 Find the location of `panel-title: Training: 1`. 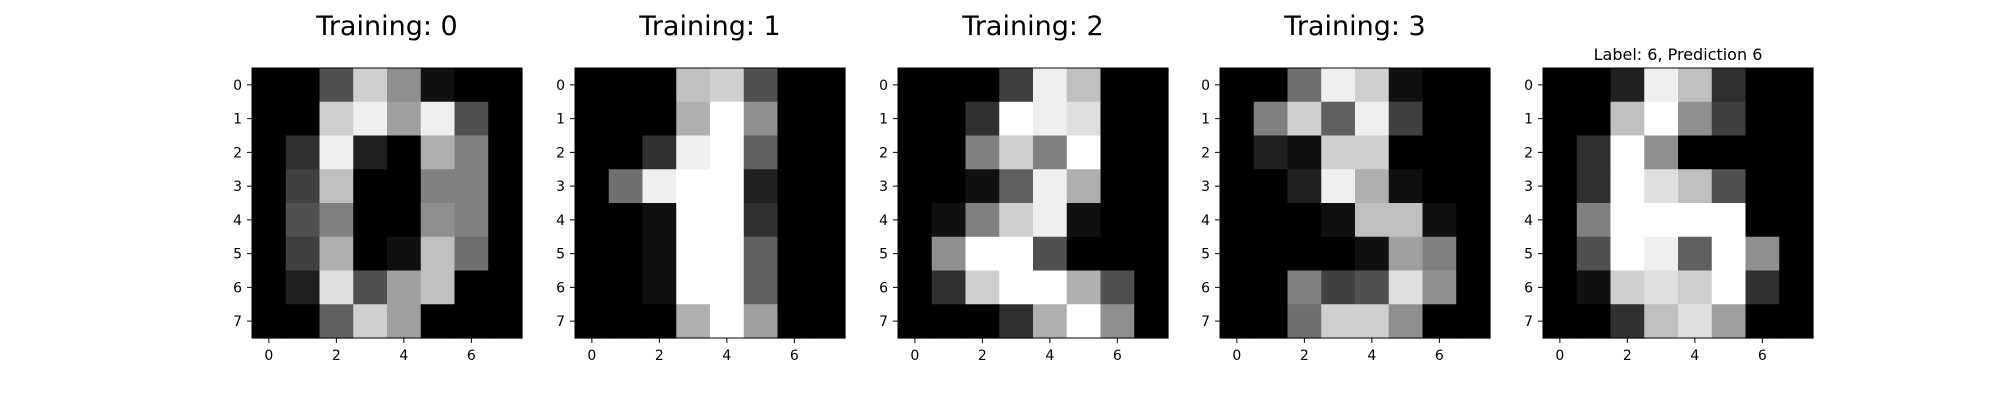

panel-title: Training: 1 is located at coordinates (709, 26).